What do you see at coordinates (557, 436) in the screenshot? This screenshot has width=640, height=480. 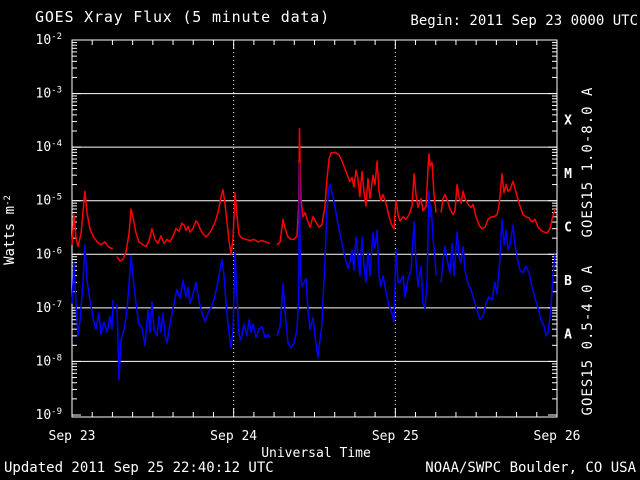 I see `x-tick-label: Sep 26` at bounding box center [557, 436].